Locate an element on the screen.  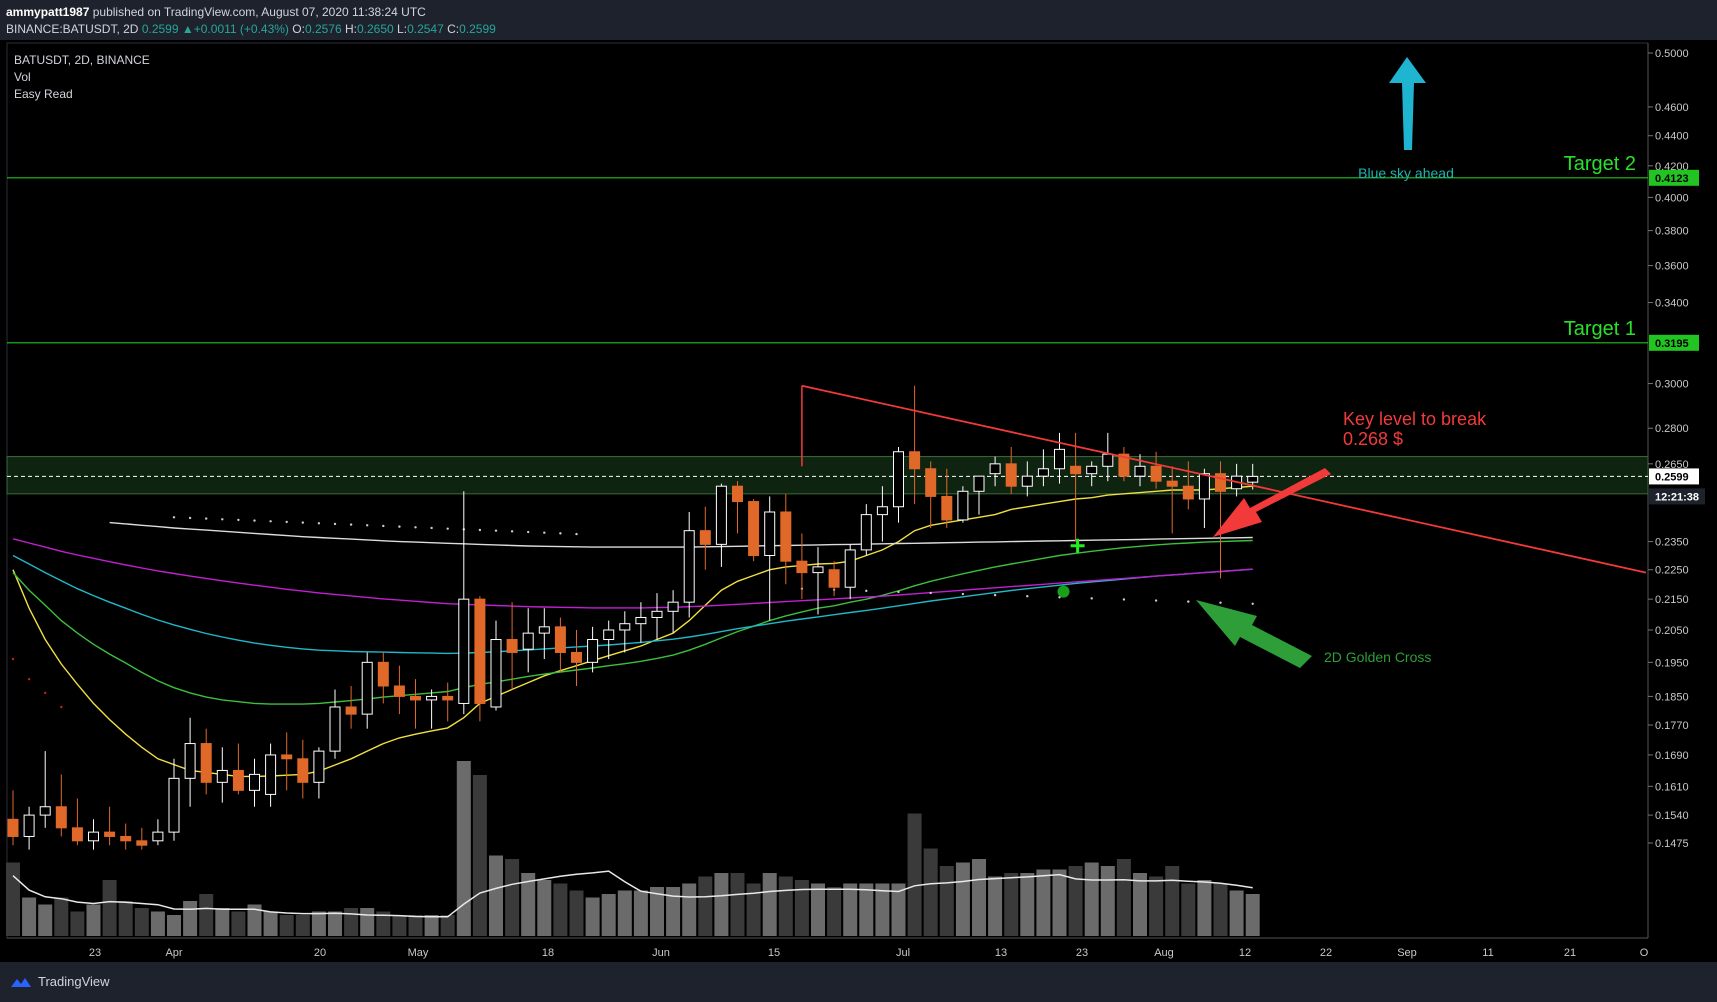
last-price-tag-text: 0.2599 is located at coordinates (1672, 477).